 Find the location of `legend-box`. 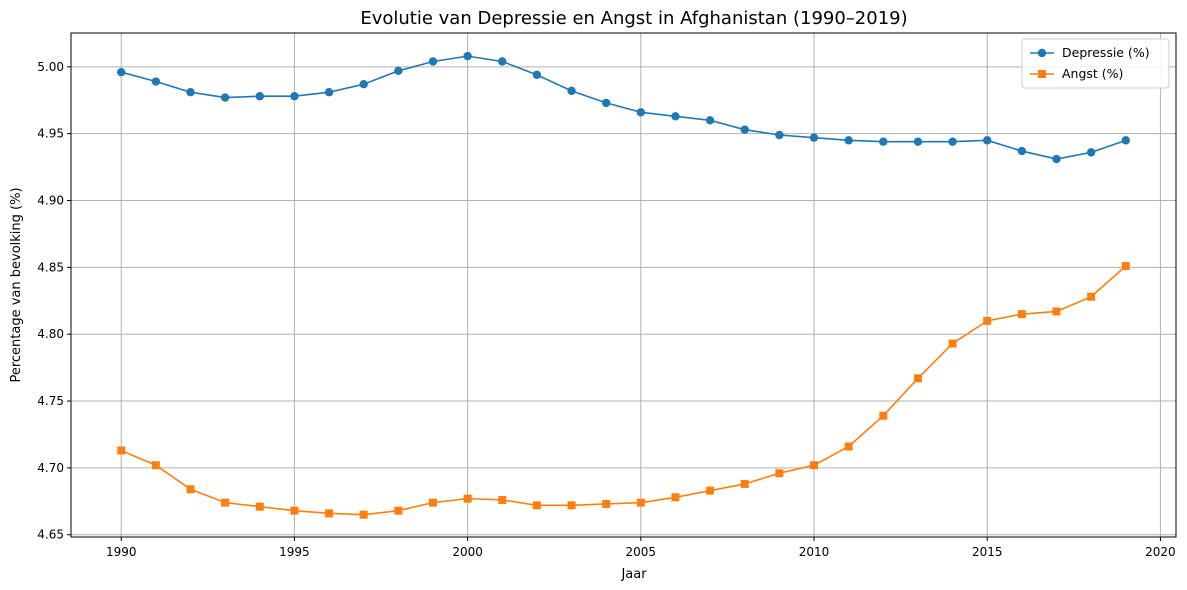

legend-box is located at coordinates (1095, 63).